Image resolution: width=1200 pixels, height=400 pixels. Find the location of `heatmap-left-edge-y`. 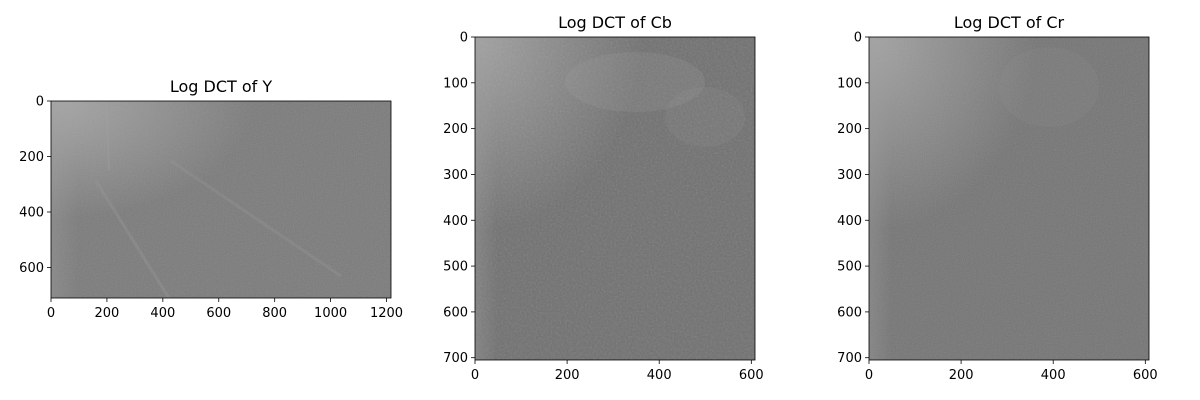

heatmap-left-edge-y is located at coordinates (221, 199).